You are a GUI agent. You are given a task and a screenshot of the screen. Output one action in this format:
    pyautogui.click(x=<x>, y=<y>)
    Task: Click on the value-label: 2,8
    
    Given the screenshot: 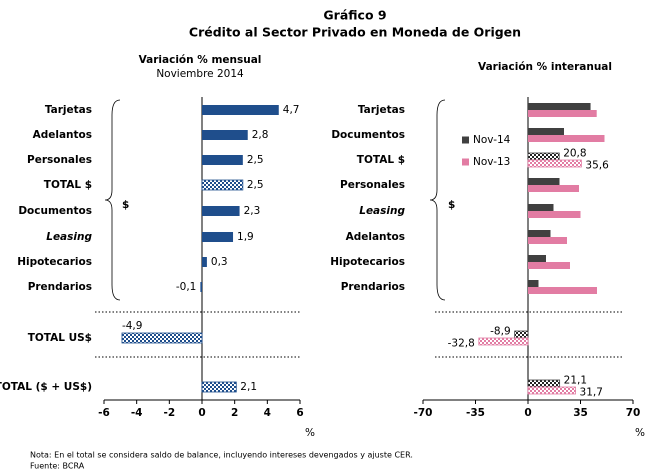 What is the action you would take?
    pyautogui.click(x=260, y=135)
    